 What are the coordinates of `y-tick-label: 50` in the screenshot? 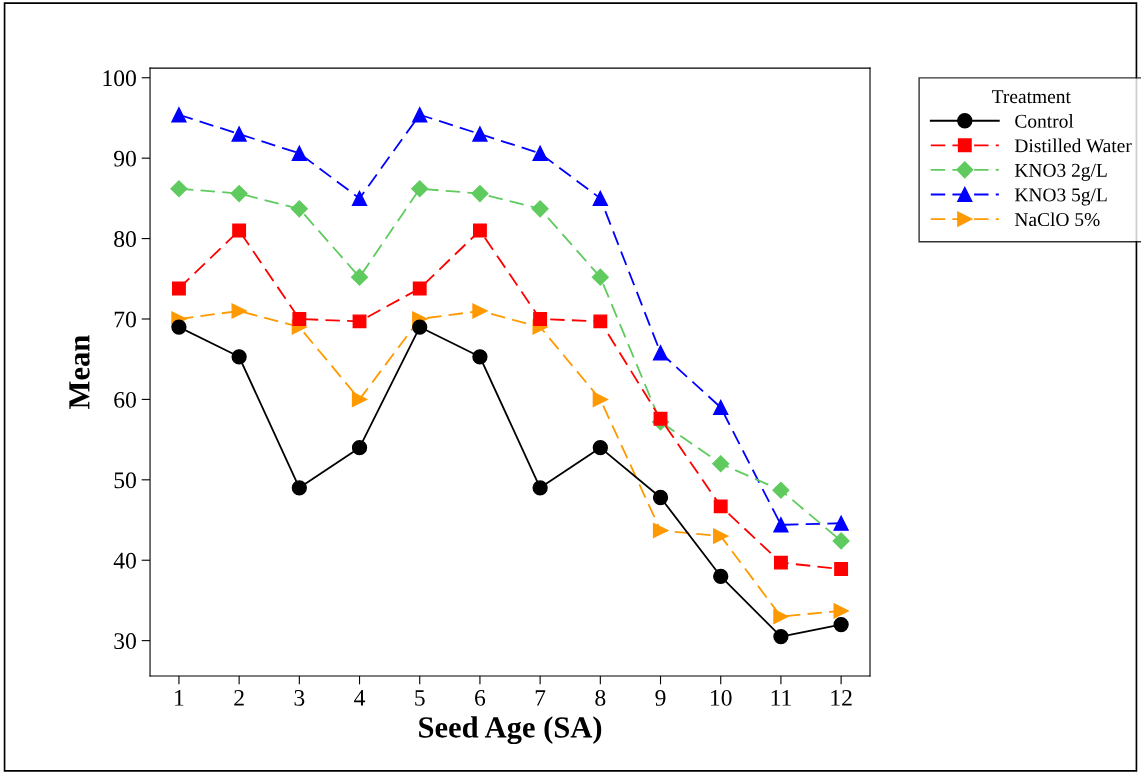 It's located at (125, 480).